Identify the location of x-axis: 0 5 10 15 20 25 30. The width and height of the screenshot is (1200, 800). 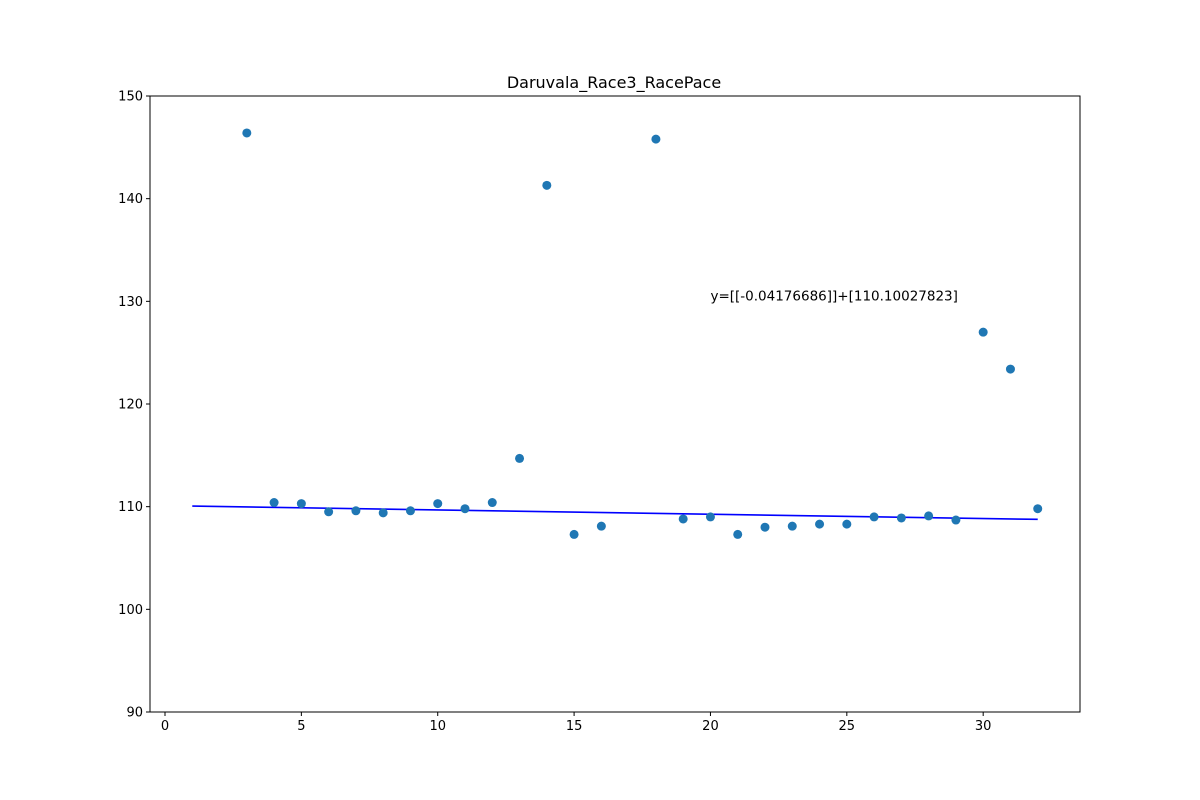
(576, 723).